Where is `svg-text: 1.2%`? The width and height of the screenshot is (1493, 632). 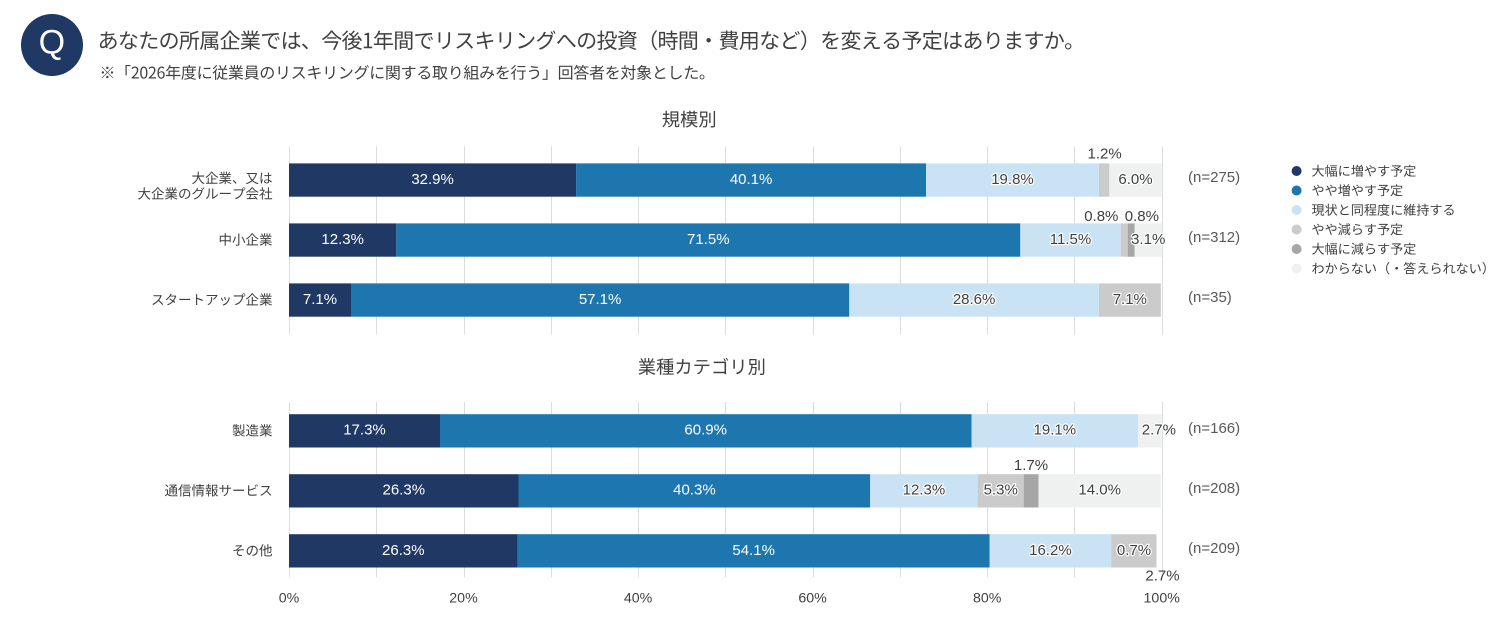 svg-text: 1.2% is located at coordinates (1104, 154).